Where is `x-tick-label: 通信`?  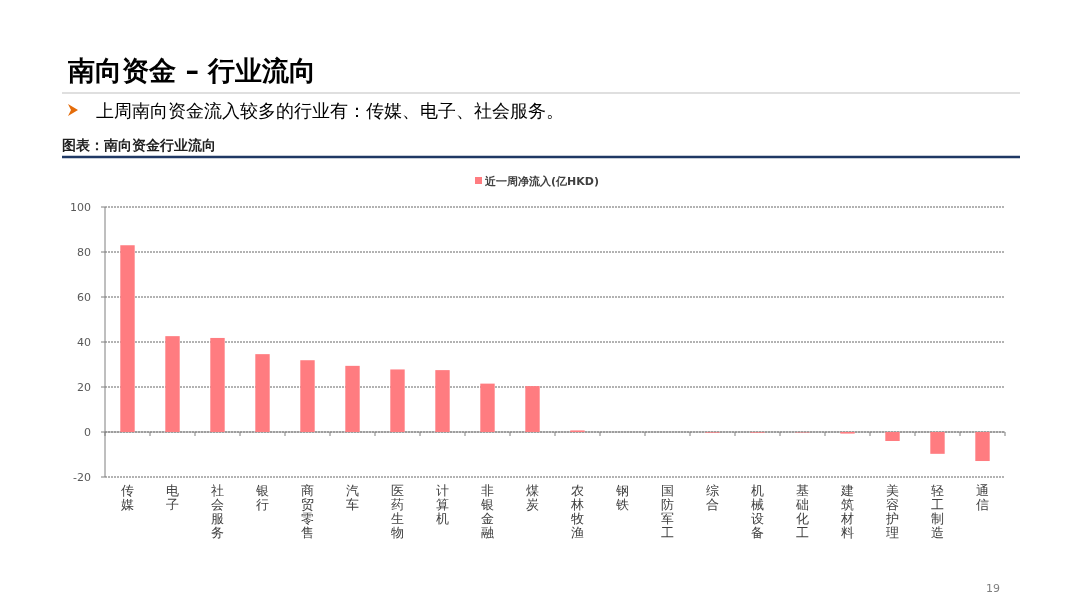 x-tick-label: 通信 is located at coordinates (982, 497).